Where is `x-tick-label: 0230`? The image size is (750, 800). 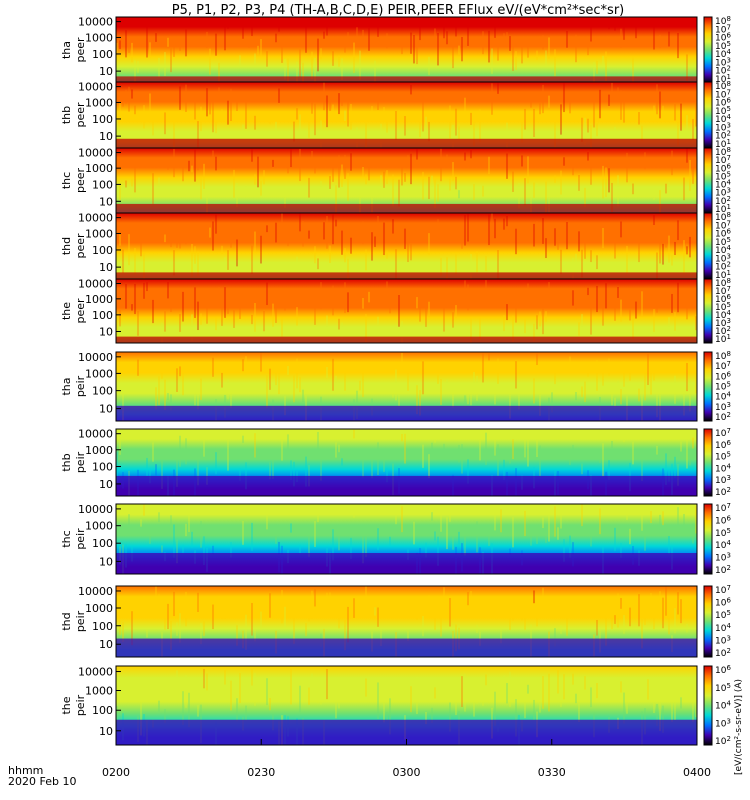 x-tick-label: 0230 is located at coordinates (261, 772).